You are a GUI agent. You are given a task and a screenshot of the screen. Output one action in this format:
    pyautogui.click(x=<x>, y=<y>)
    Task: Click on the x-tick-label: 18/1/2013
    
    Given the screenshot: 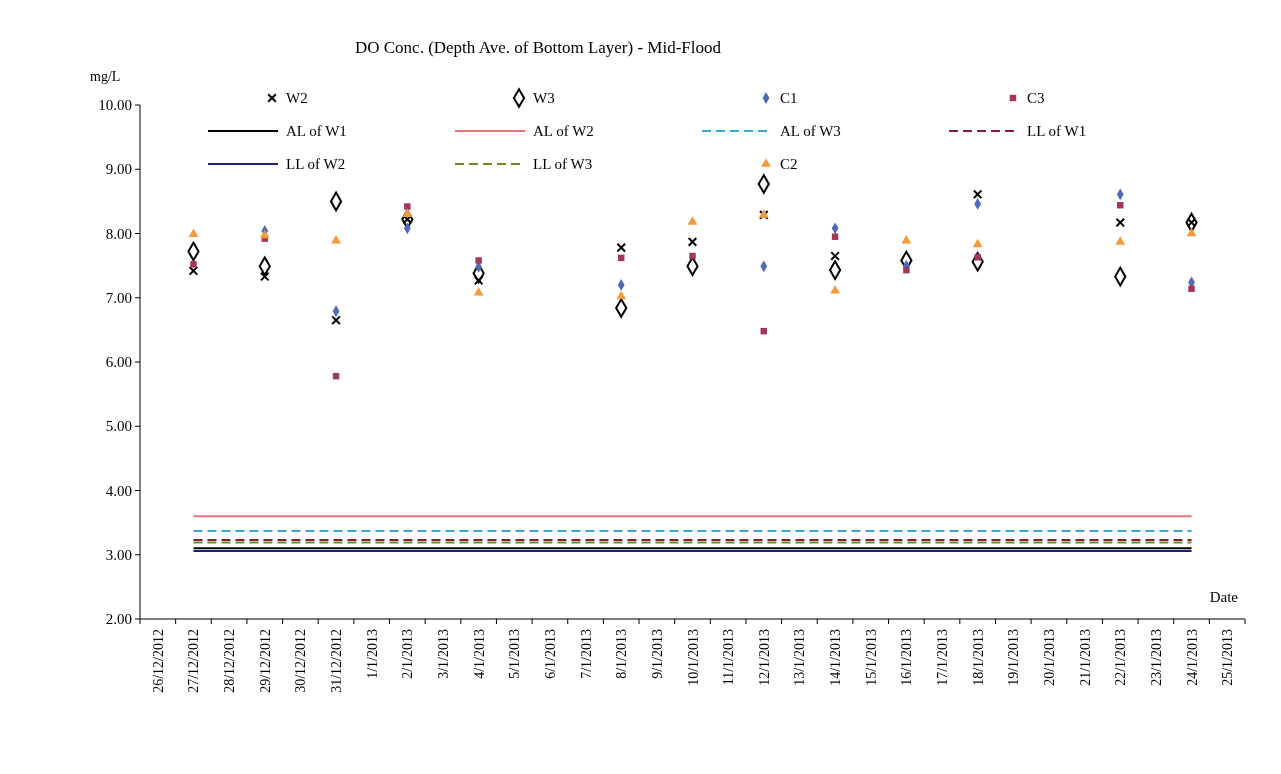 What is the action you would take?
    pyautogui.click(x=978, y=657)
    